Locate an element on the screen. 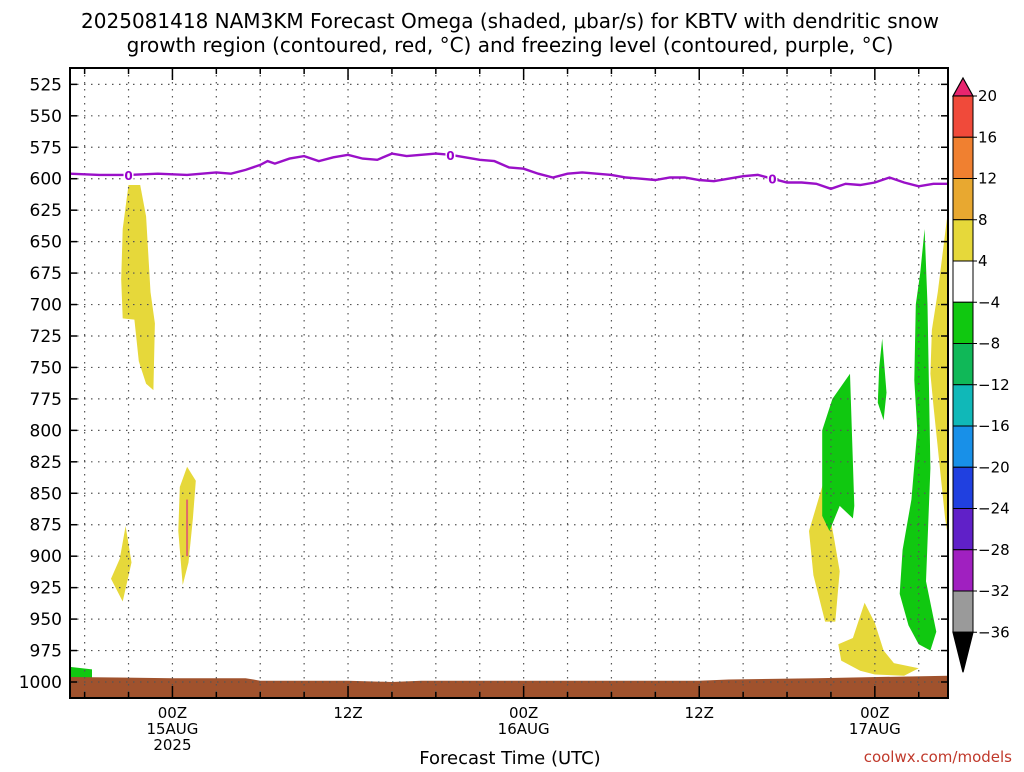 Image resolution: width=1024 pixels, height=772 pixels. colorbar-label-20: 20 is located at coordinates (987, 96).